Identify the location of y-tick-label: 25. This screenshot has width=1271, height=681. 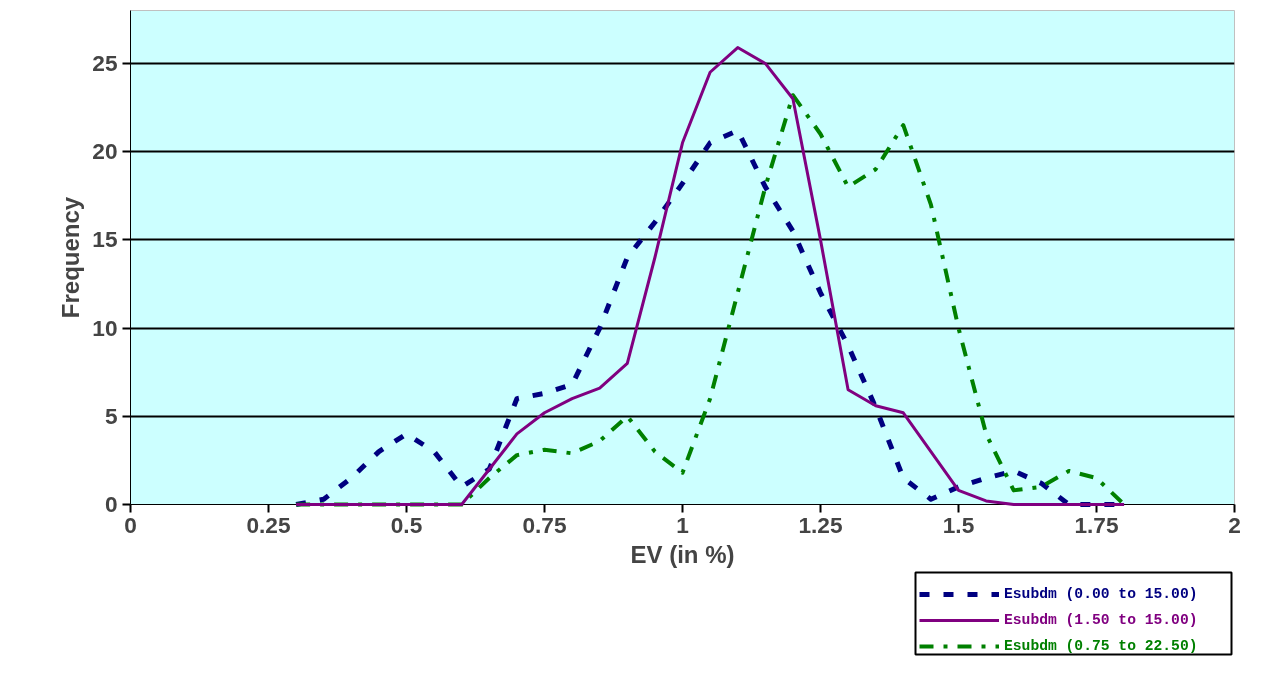
(105, 62).